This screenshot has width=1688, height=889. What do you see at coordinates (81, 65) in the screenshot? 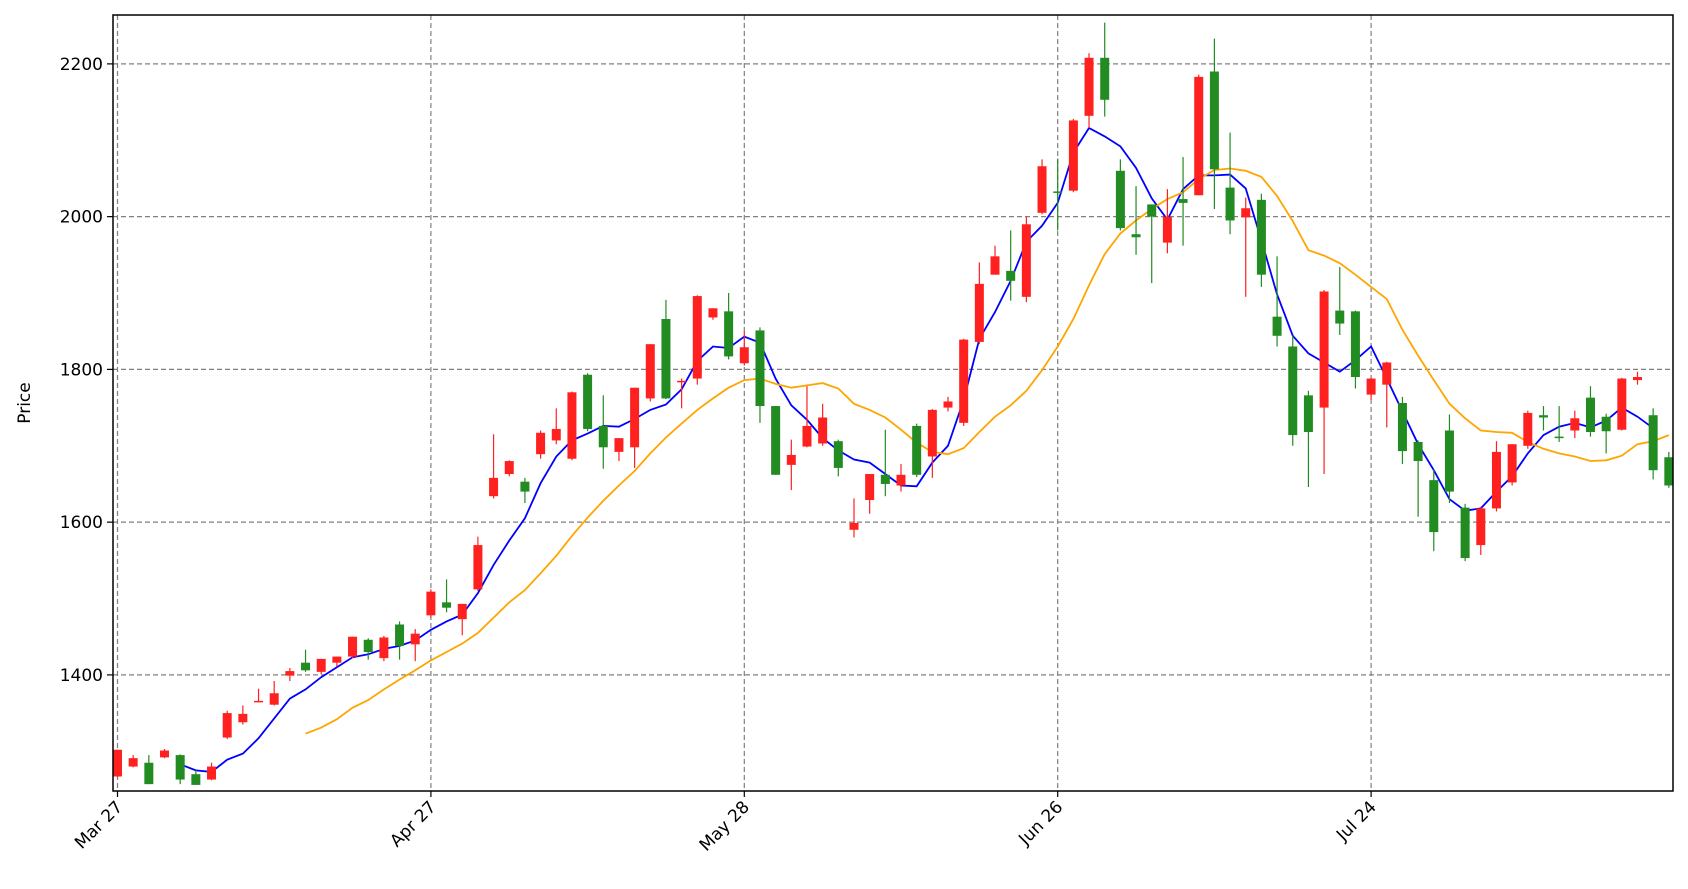
I see `y-tick-label: 2200` at bounding box center [81, 65].